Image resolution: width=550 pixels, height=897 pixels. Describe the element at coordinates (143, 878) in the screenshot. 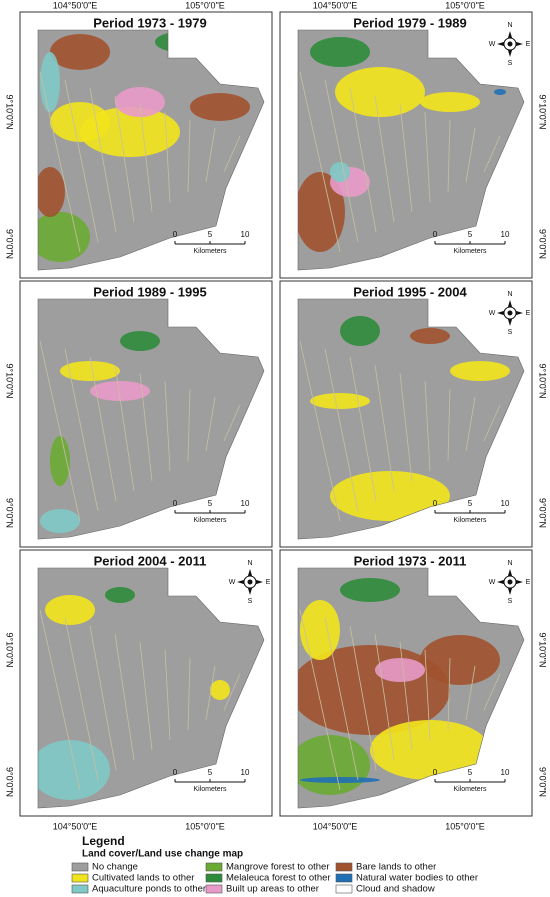

I see `legend-label: Cultivated lands to other` at that location.